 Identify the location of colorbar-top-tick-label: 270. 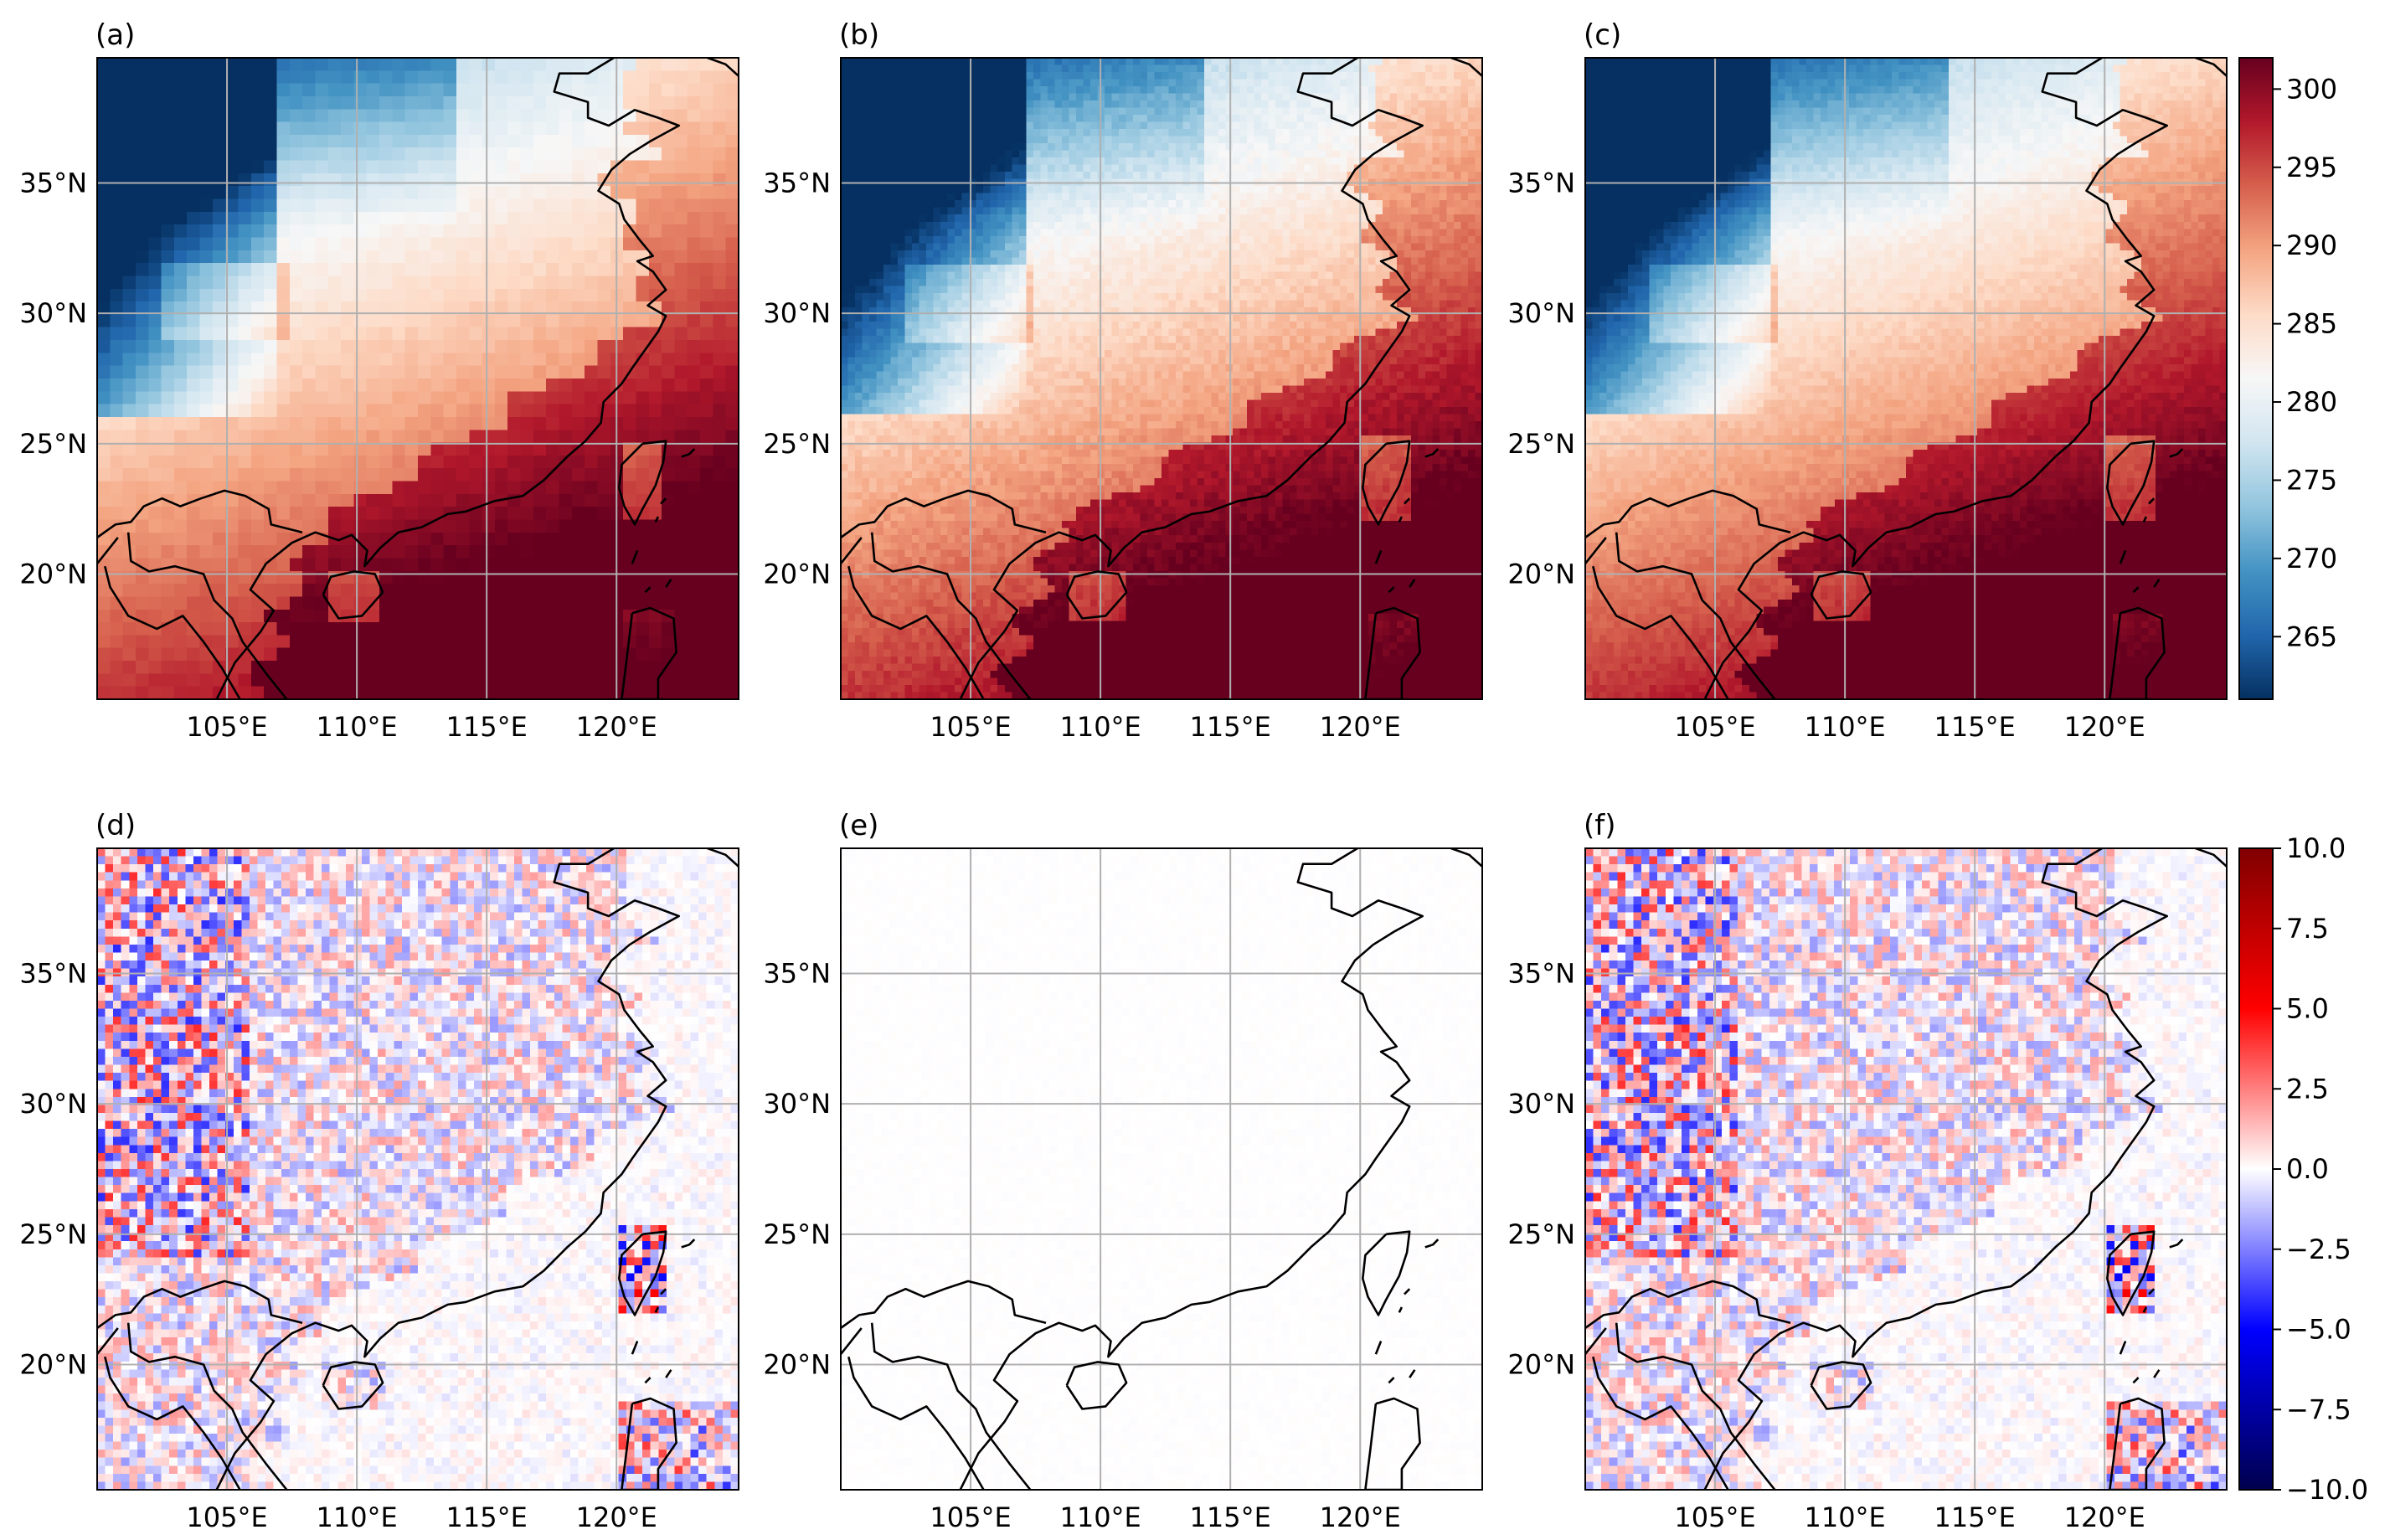
(2311, 558).